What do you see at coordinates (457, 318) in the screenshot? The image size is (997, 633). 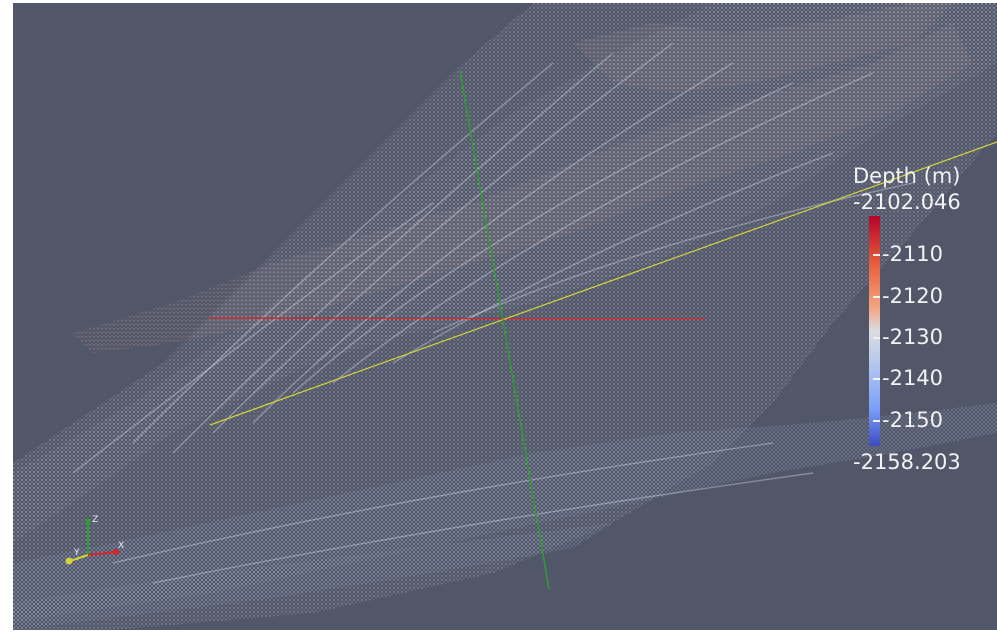 I see `x-axis-line` at bounding box center [457, 318].